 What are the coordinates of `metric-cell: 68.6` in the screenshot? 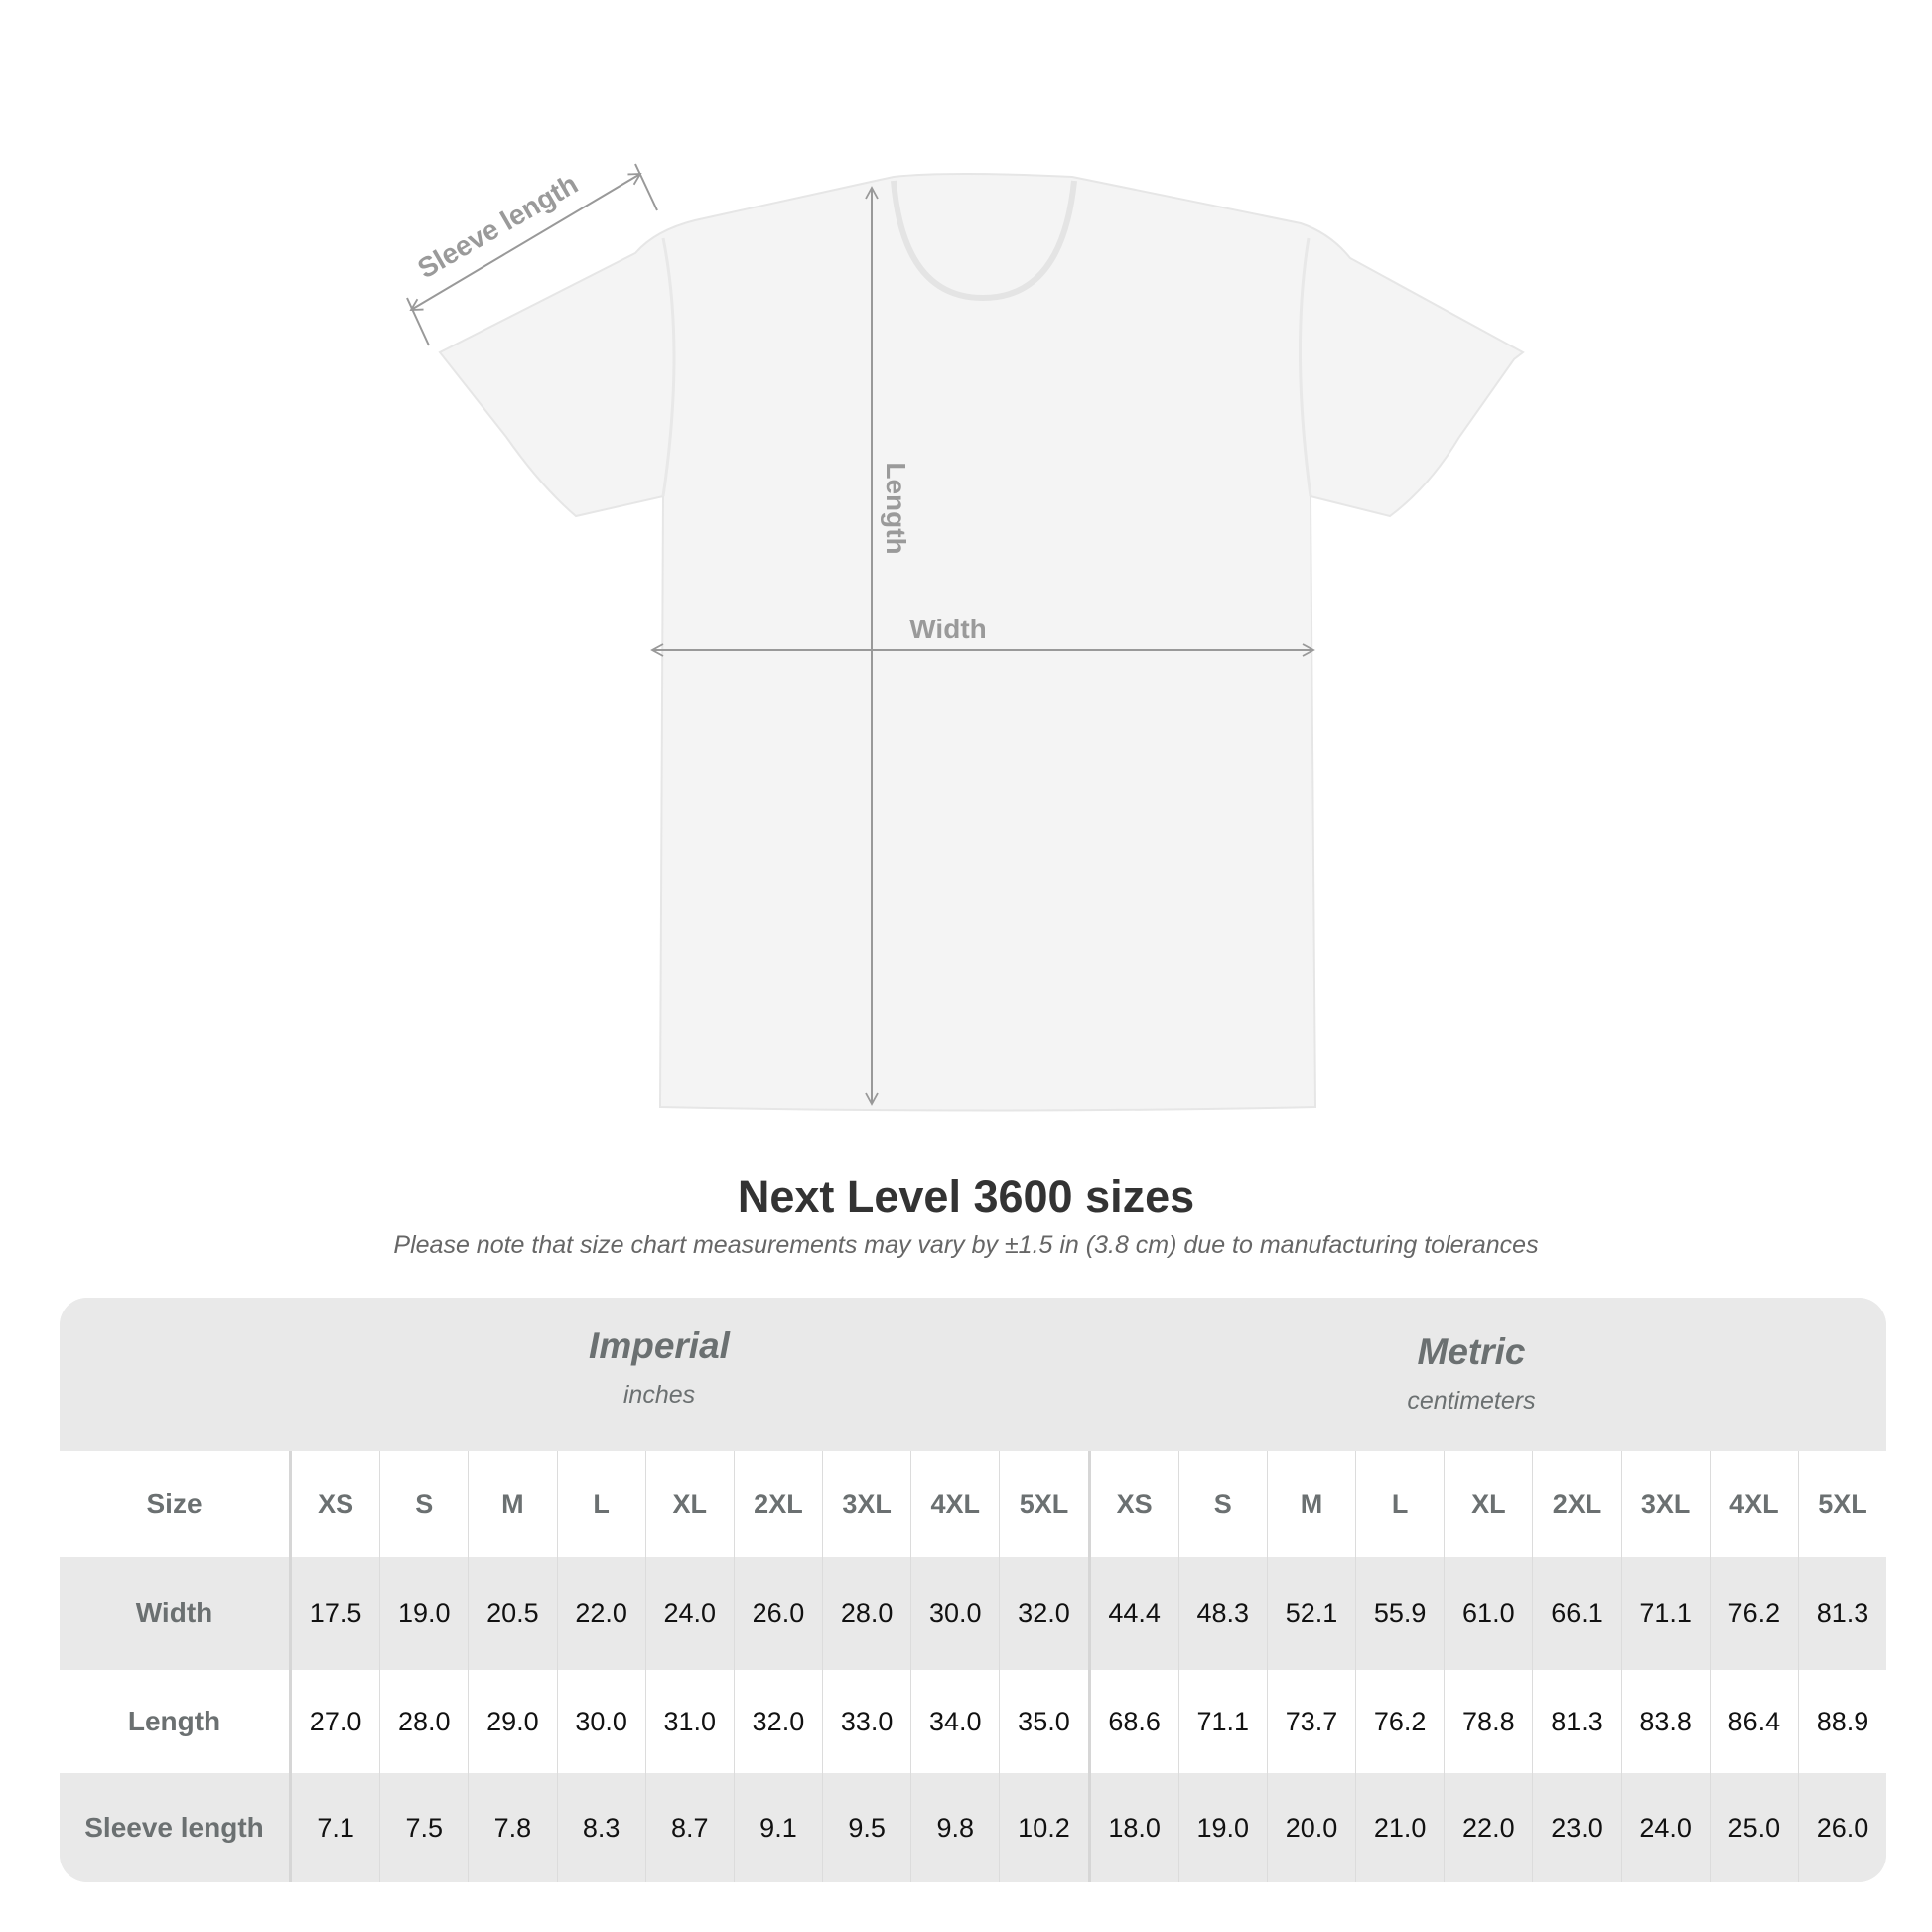 It's located at (1135, 1722).